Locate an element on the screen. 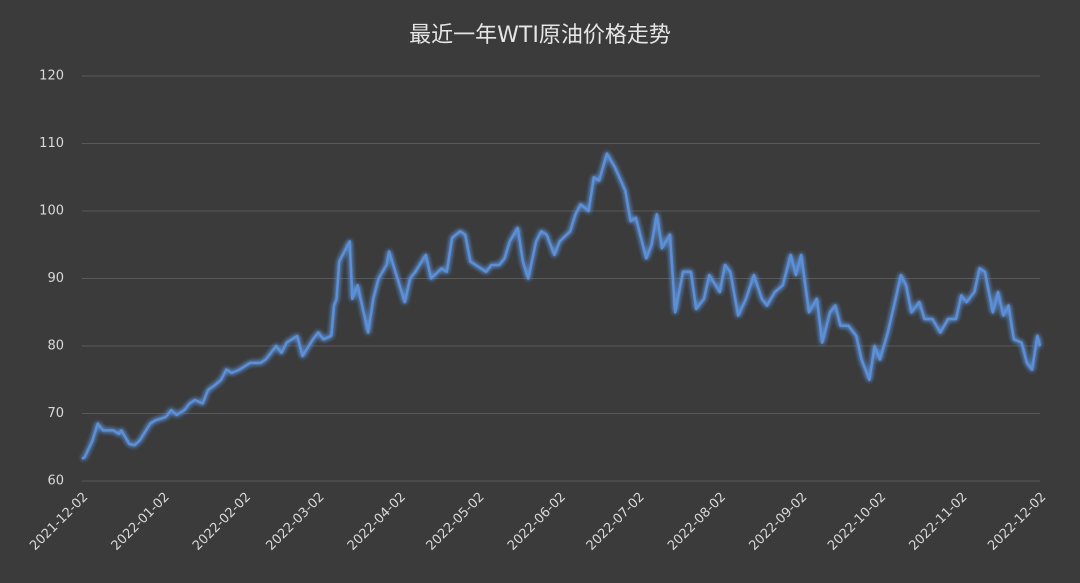 The height and width of the screenshot is (583, 1080). y-tick-label: 60 is located at coordinates (55, 481).